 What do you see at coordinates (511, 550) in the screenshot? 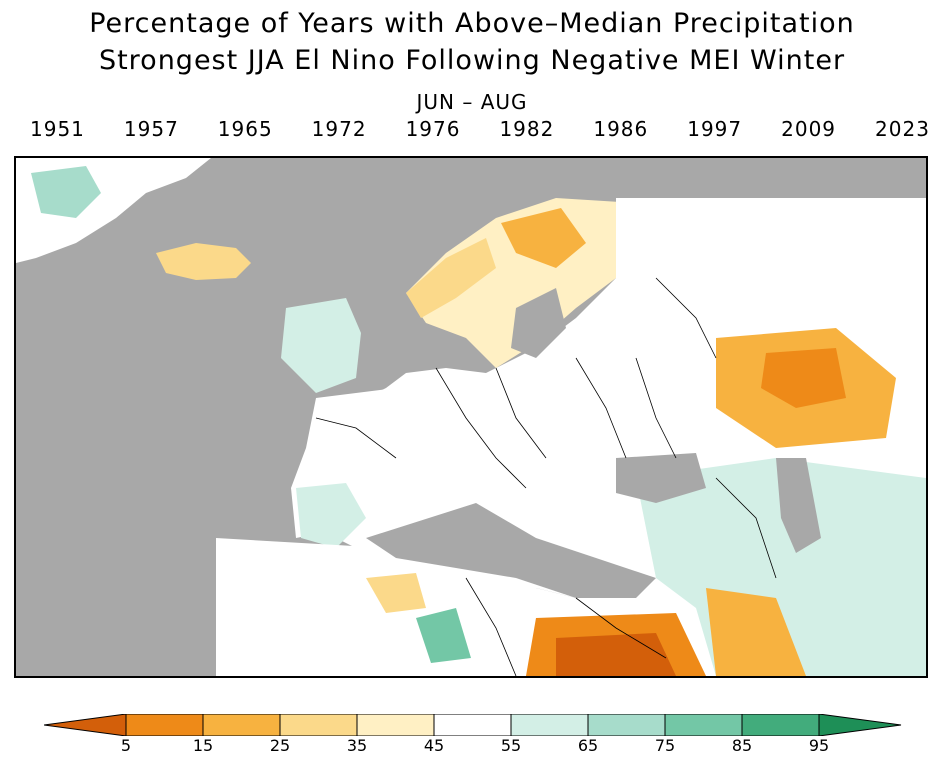
I see `mediterranean-sea` at bounding box center [511, 550].